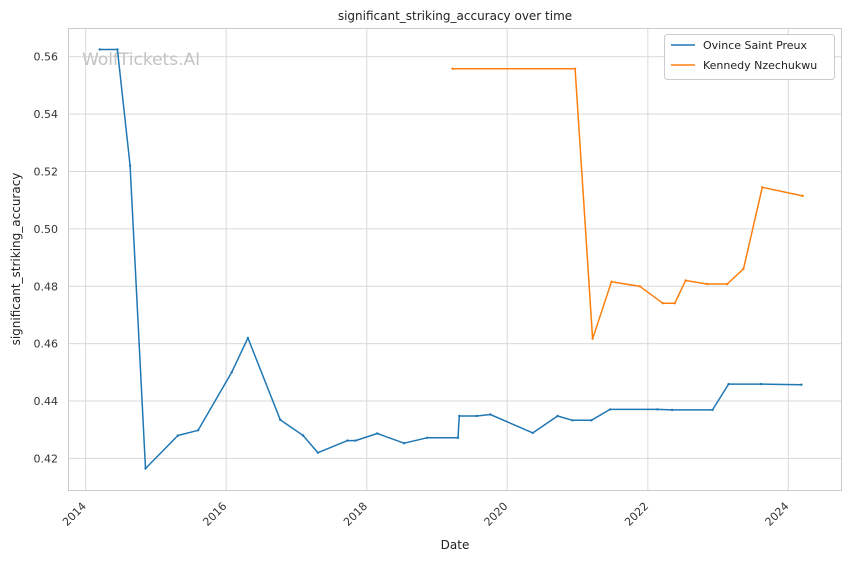 The width and height of the screenshot is (852, 561). Describe the element at coordinates (46, 458) in the screenshot. I see `y-tick-label: 0.42` at that location.